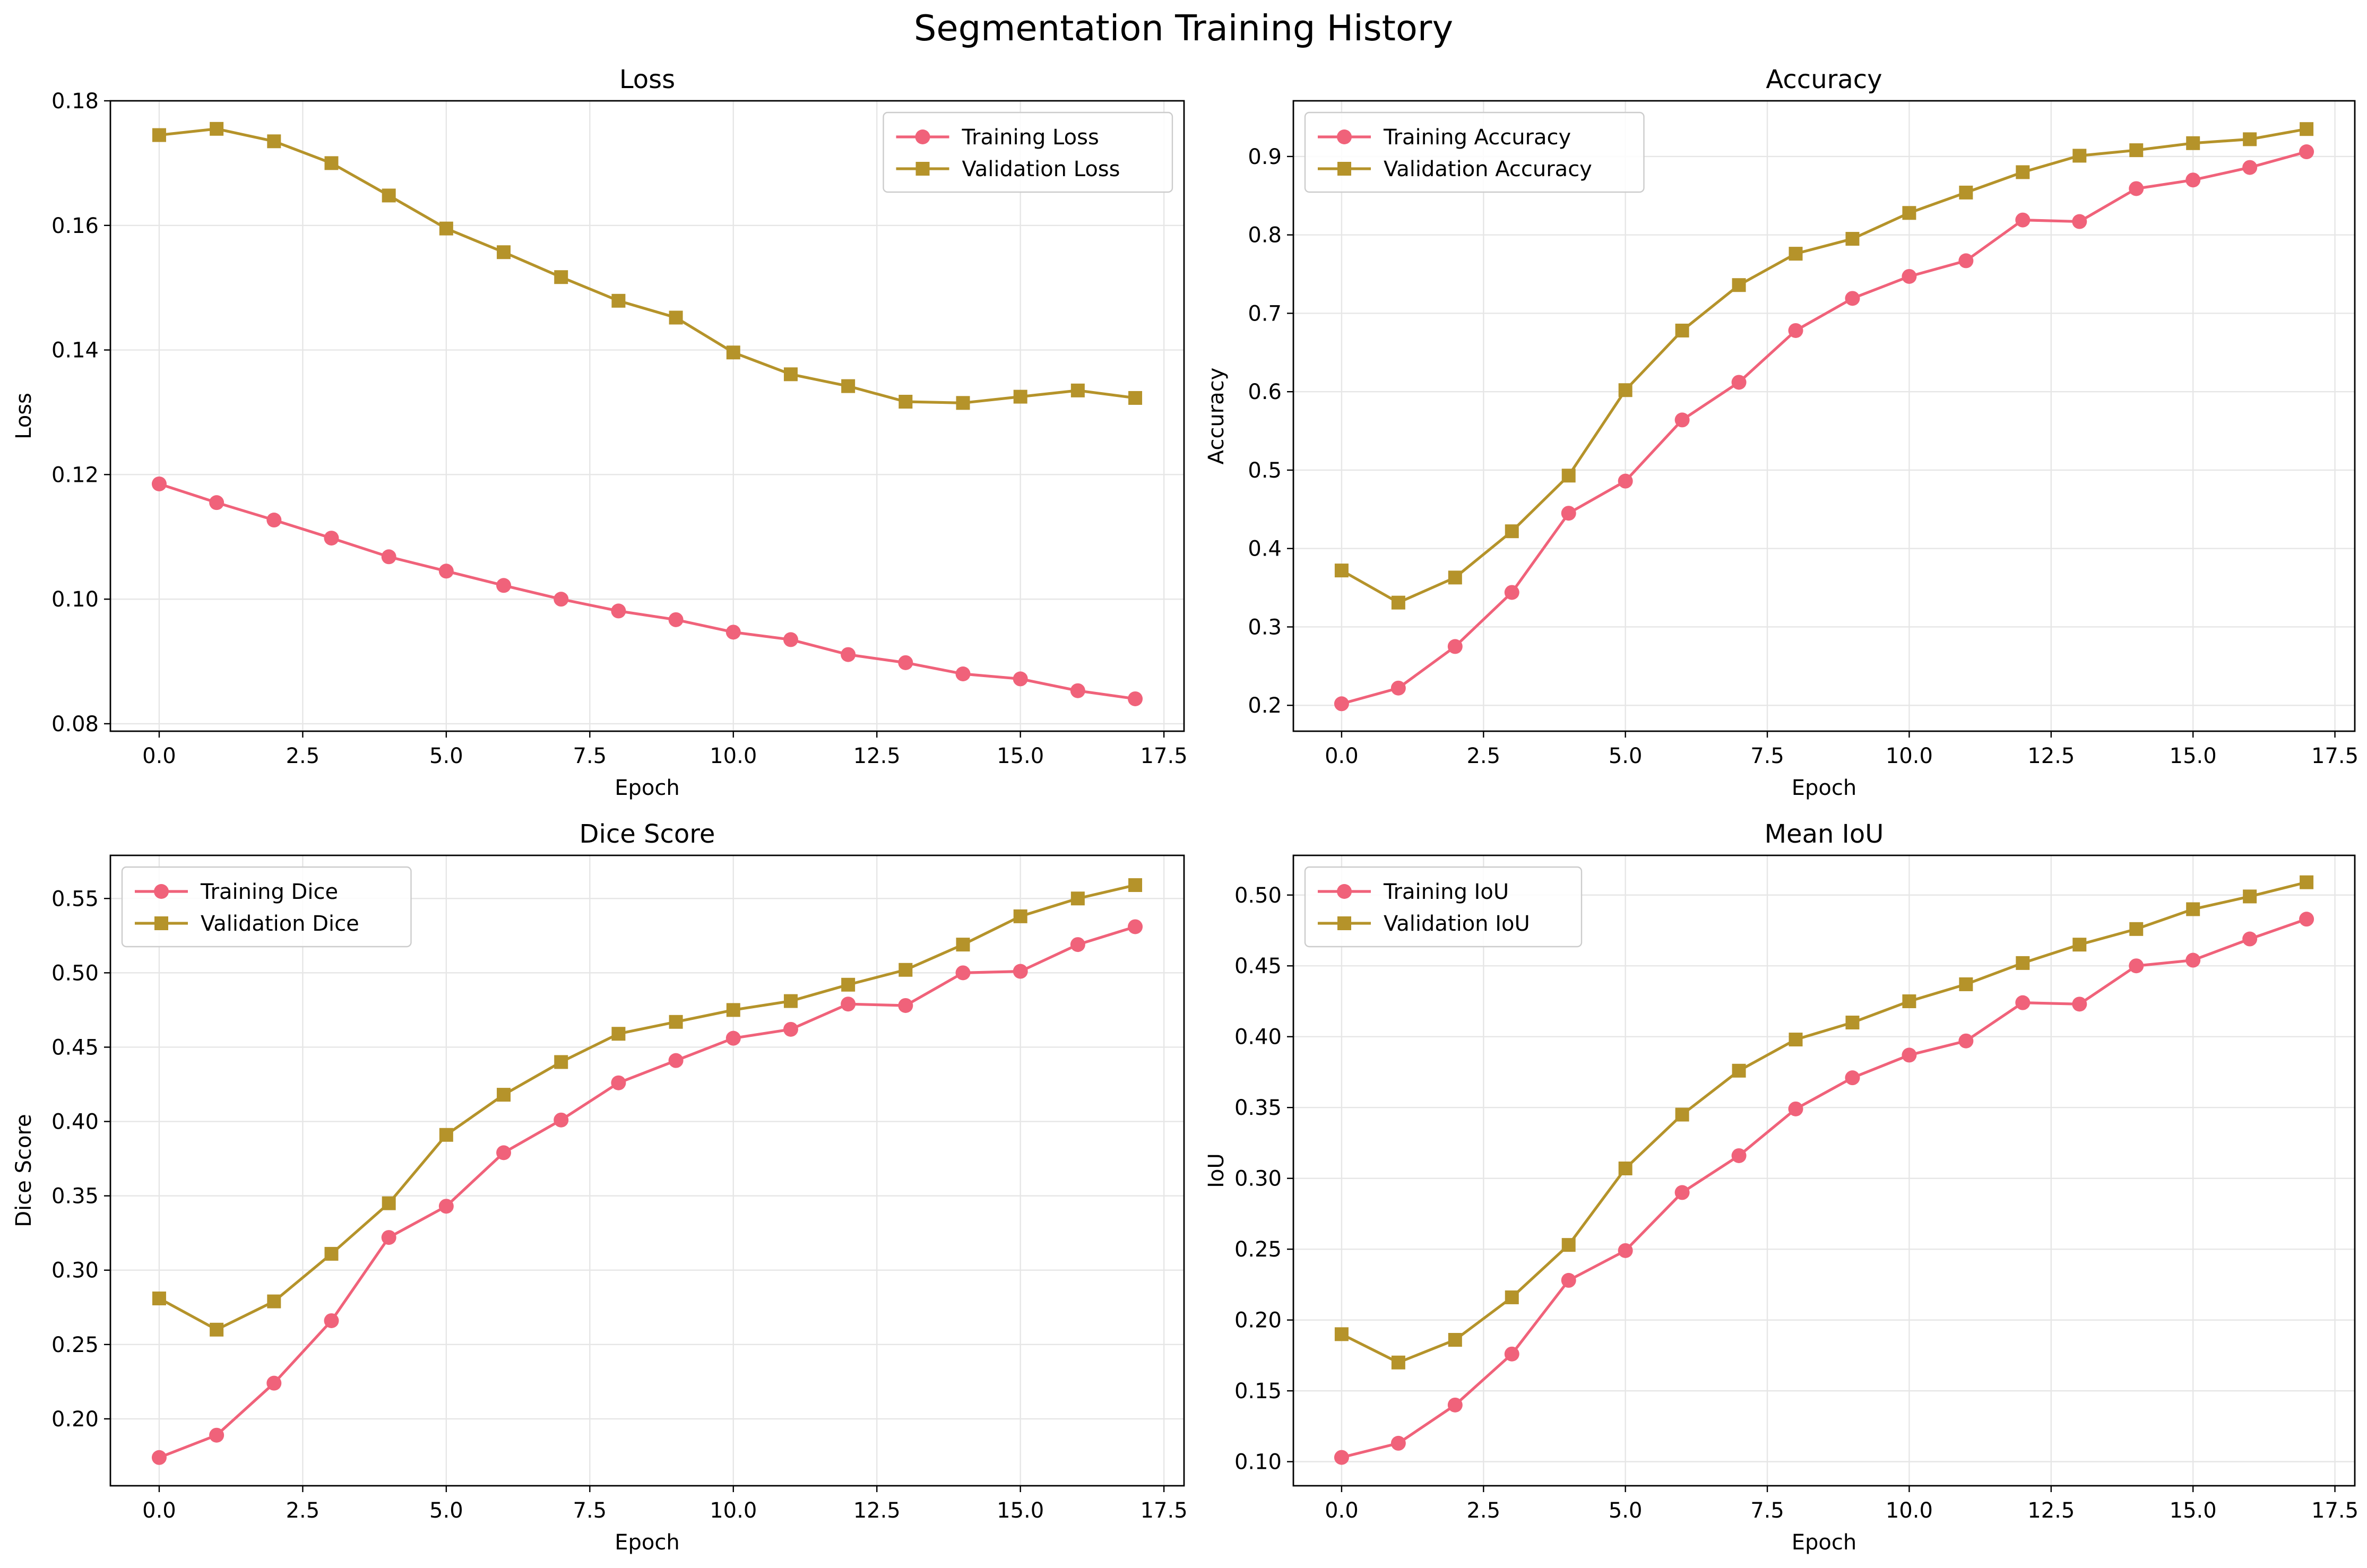 This screenshot has width=2367, height=1568. Describe the element at coordinates (1474, 152) in the screenshot. I see `accuracy-legend-box` at that location.